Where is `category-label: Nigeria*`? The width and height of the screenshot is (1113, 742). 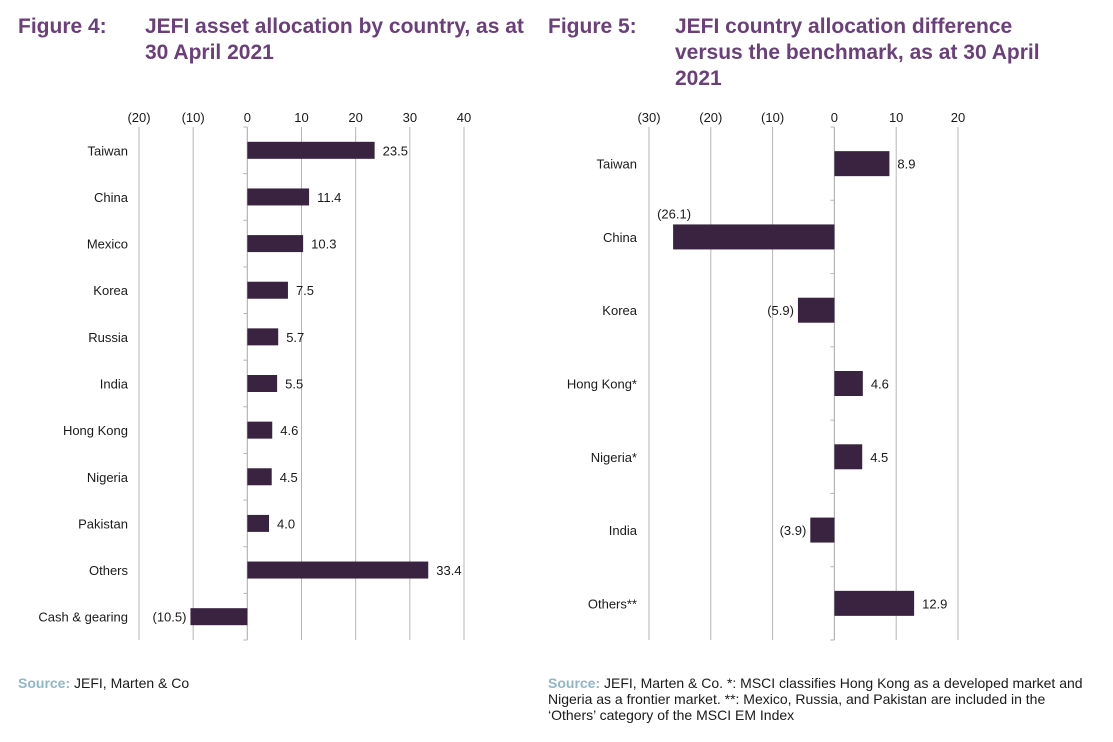
category-label: Nigeria* is located at coordinates (614, 457).